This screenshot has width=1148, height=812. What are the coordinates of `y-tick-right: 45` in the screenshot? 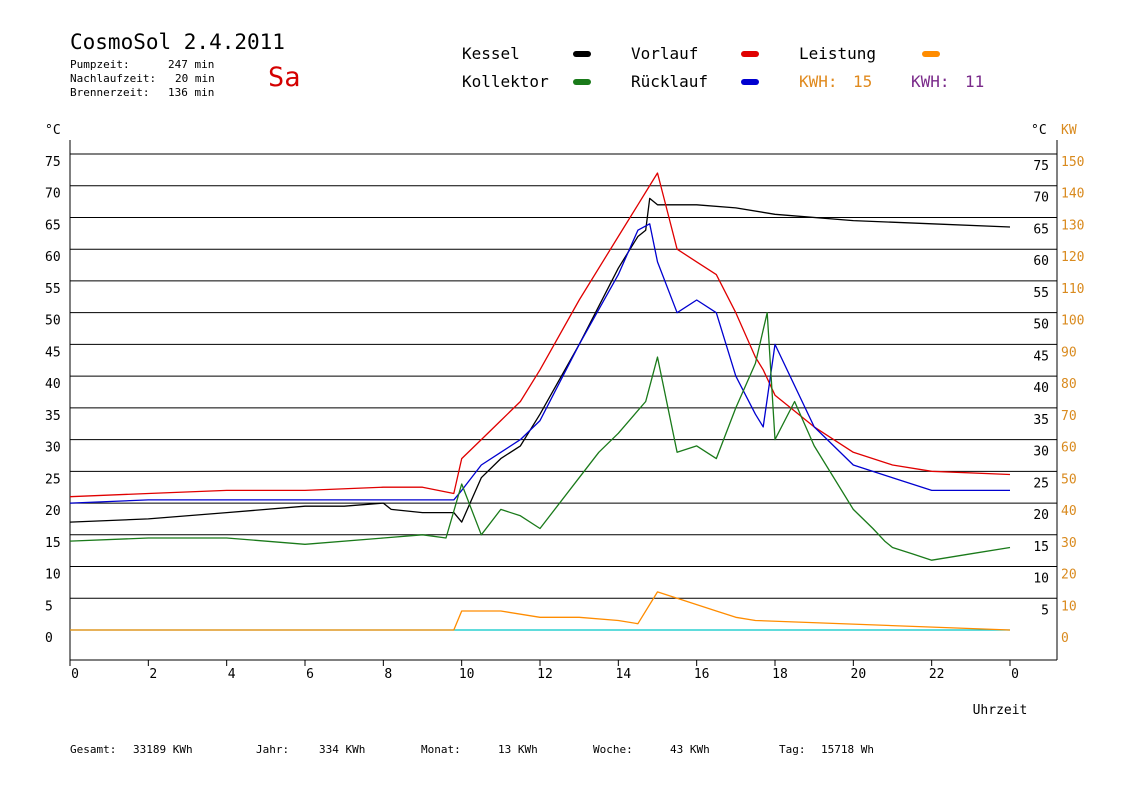 It's located at (1041, 356).